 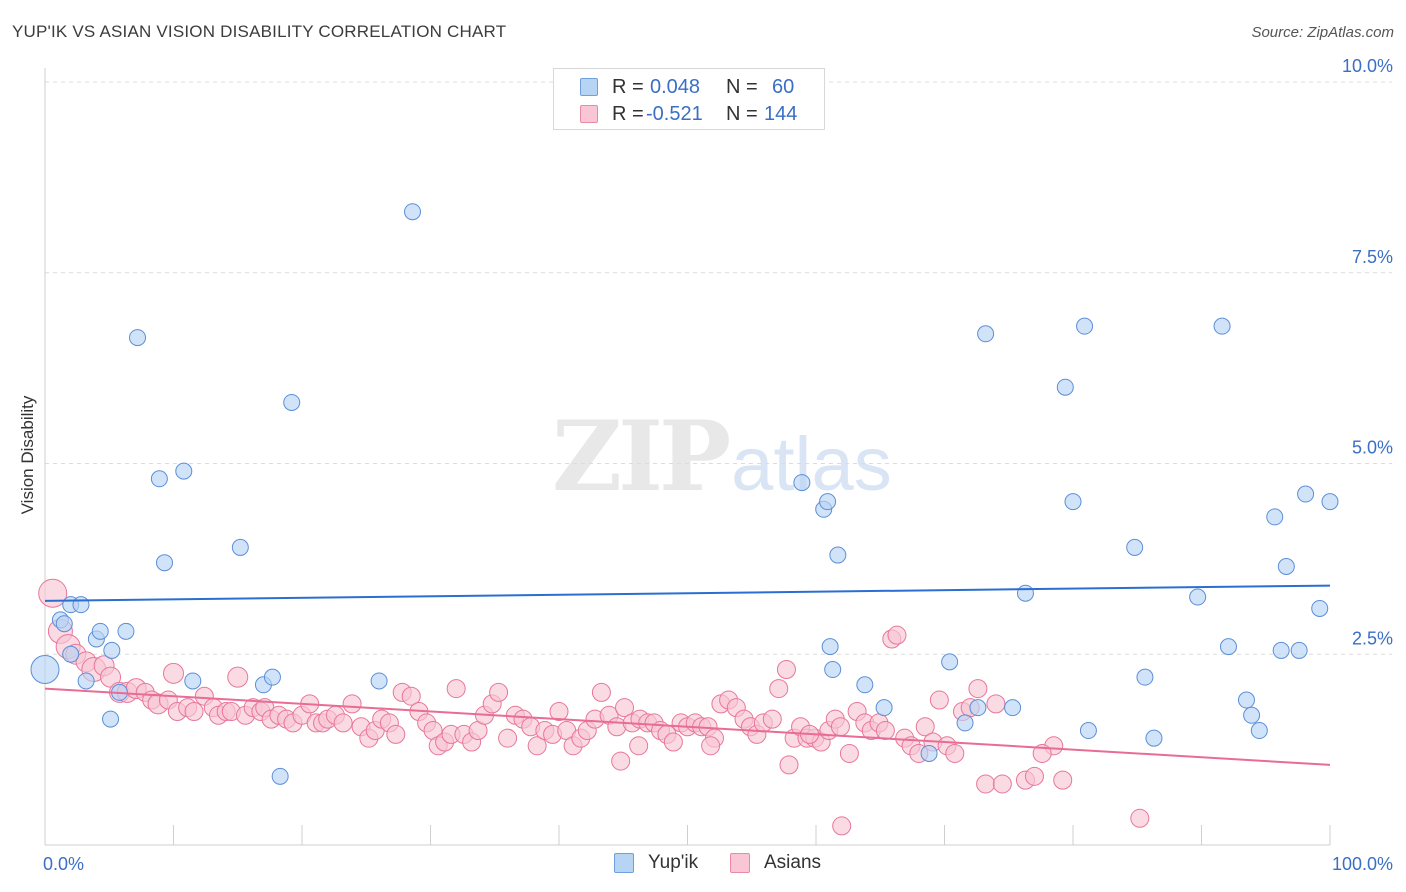 What do you see at coordinates (793, 862) in the screenshot?
I see `series-label-asians: Asians` at bounding box center [793, 862].